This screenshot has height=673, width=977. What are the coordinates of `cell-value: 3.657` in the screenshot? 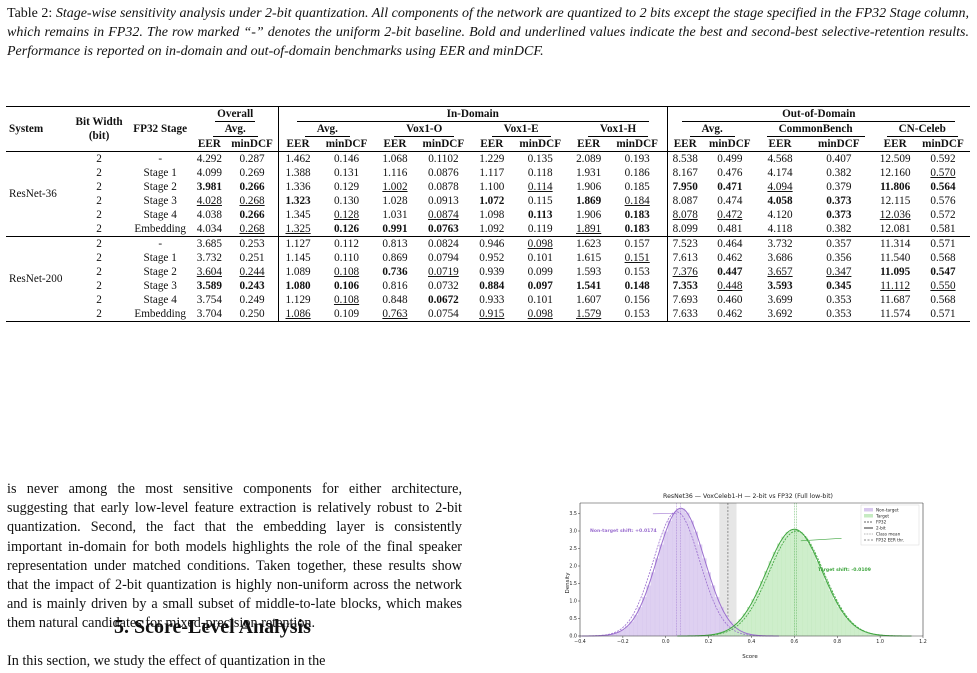 It's located at (780, 272).